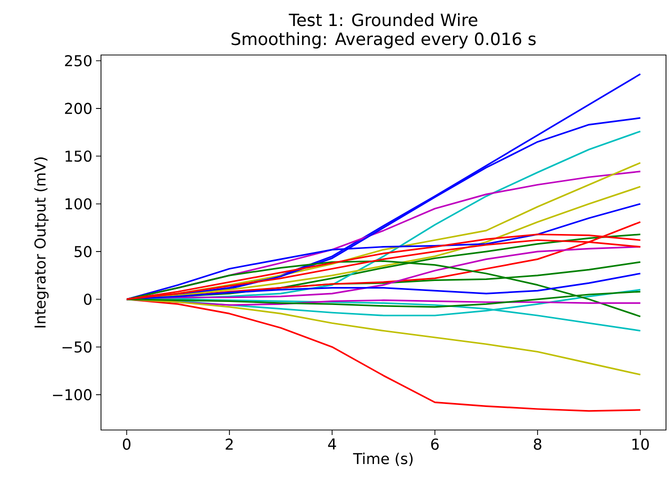  Describe the element at coordinates (78, 108) in the screenshot. I see `y-tick-label: 200` at that location.